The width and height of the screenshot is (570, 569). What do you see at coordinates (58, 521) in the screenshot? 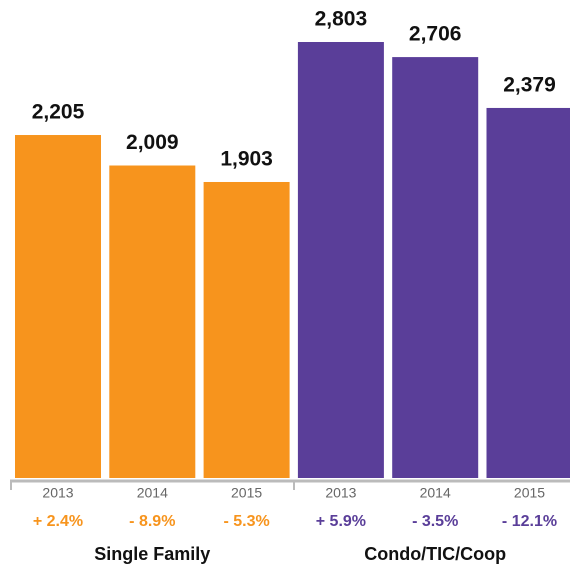
I see `change-label: + 2.4%` at bounding box center [58, 521].